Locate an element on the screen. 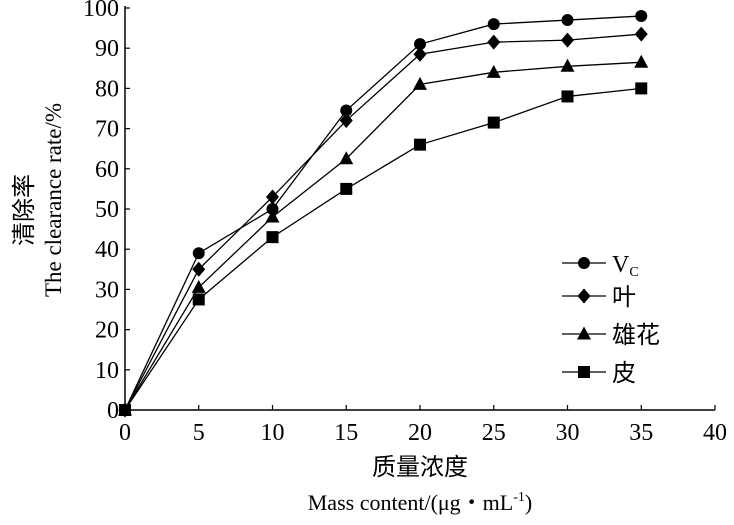 The image size is (734, 525). legend-label: 雄花 is located at coordinates (636, 335).